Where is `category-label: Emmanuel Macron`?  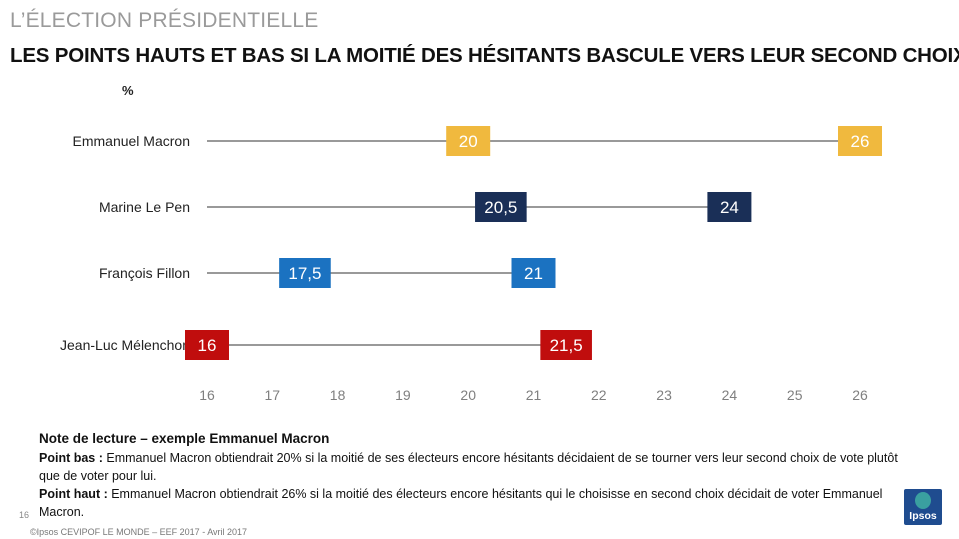
category-label: Emmanuel Macron is located at coordinates (132, 141).